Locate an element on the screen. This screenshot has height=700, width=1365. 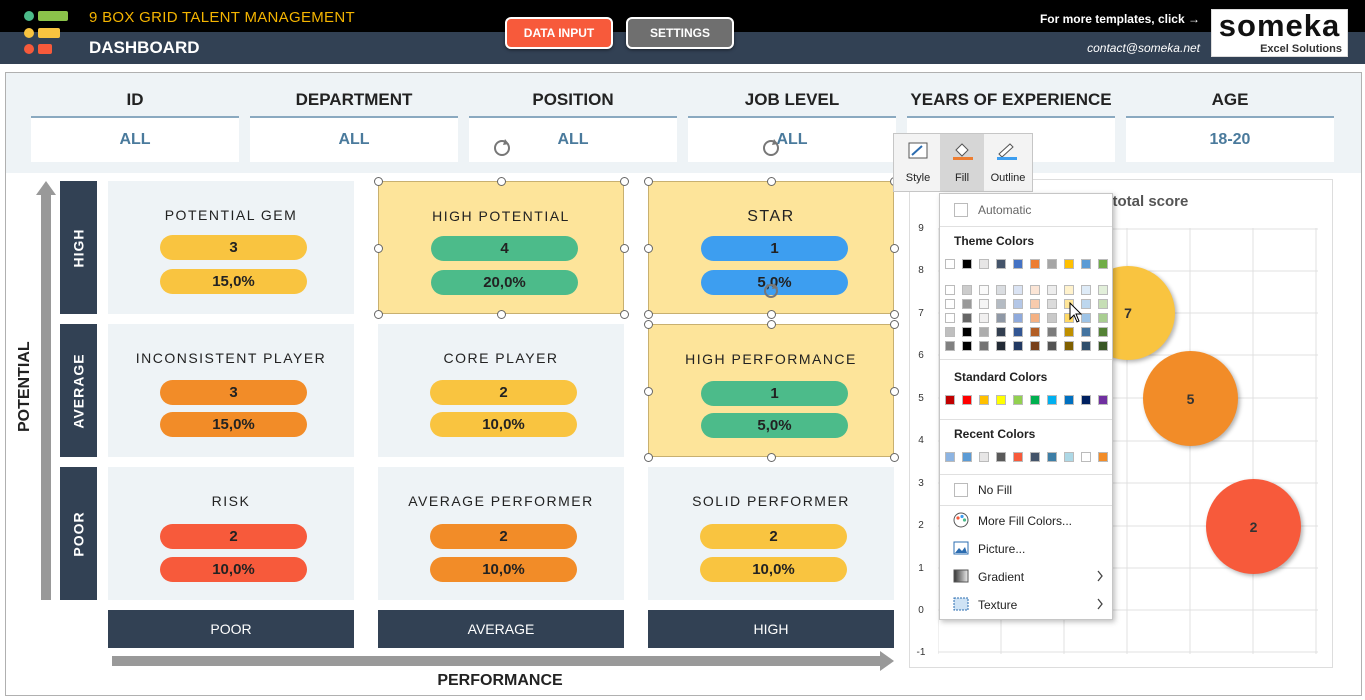
outline-button: Outline is located at coordinates (1008, 162).